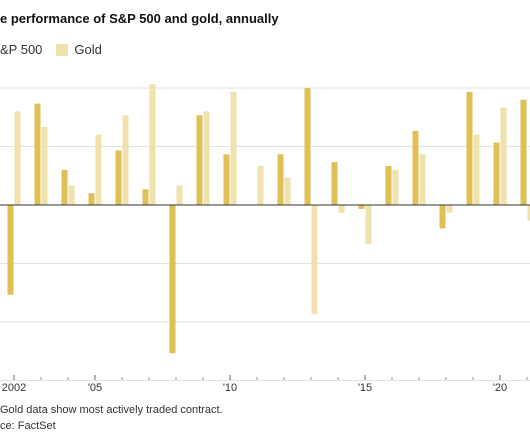 The height and width of the screenshot is (442, 530). Describe the element at coordinates (230, 388) in the screenshot. I see `x-tick-label-2010: '10` at that location.